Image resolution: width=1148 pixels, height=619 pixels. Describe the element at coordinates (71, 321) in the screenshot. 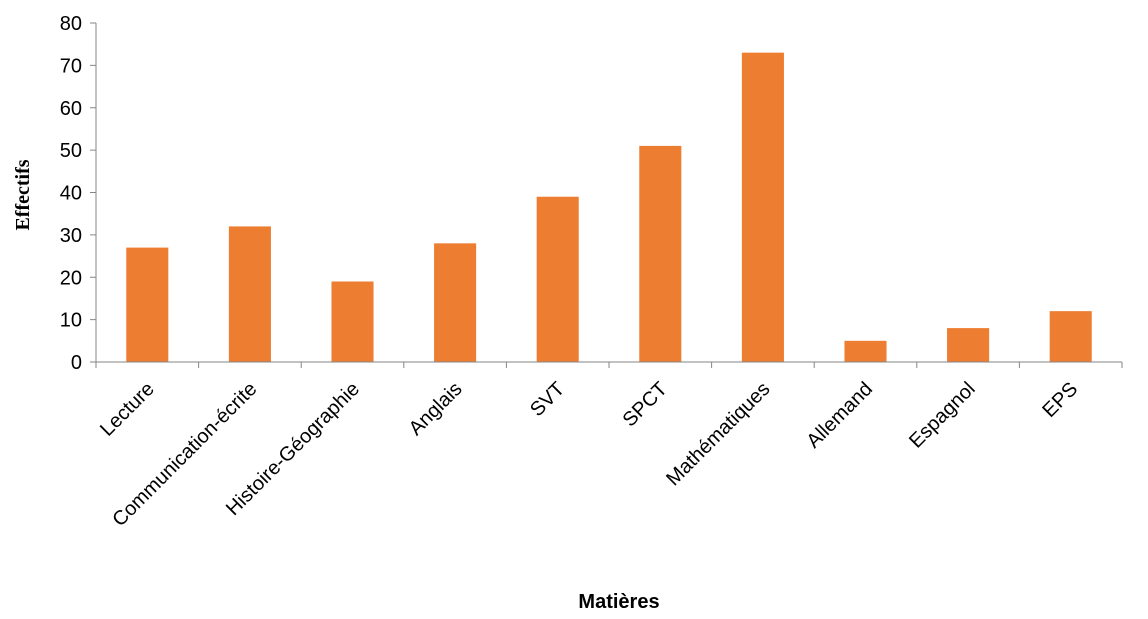

I see `y-tick-label: 10` at that location.